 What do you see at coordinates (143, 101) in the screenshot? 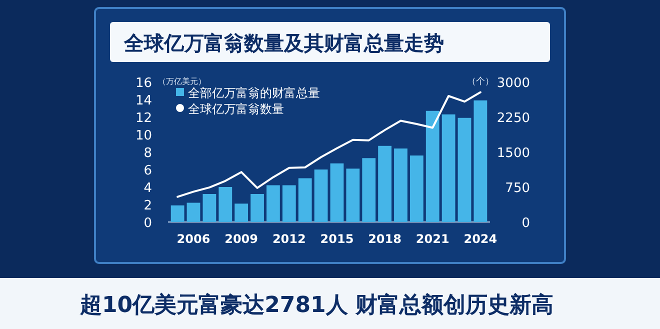
I see `y-tick-label: 14` at bounding box center [143, 101].